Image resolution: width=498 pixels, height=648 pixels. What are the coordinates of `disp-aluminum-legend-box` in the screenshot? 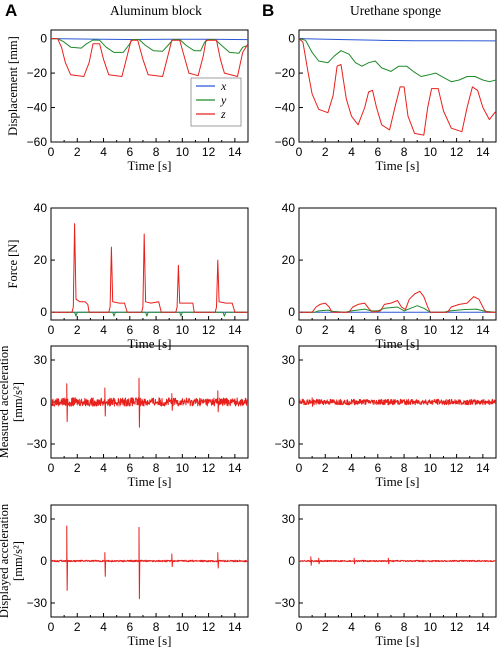 It's located at (216, 102).